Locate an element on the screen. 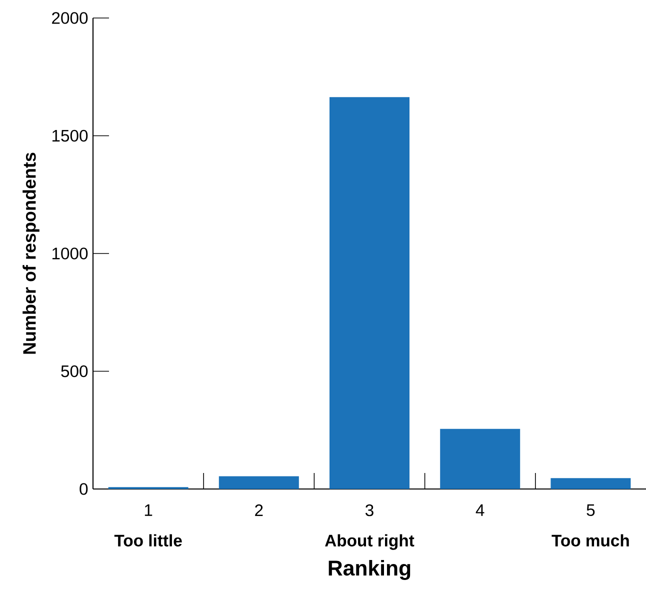  x-tick-label: 5 is located at coordinates (590, 510).